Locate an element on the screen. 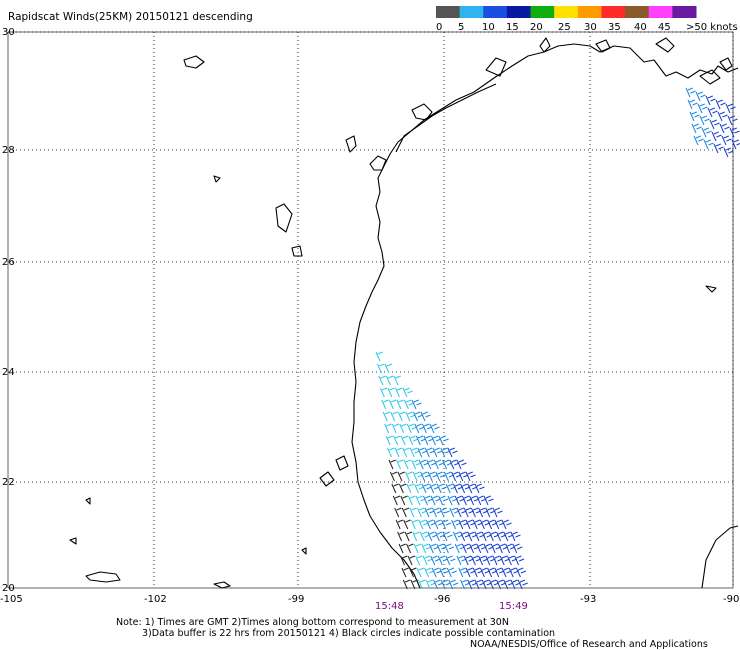 This screenshot has height=650, width=740. legend-label: 15 is located at coordinates (512, 27).